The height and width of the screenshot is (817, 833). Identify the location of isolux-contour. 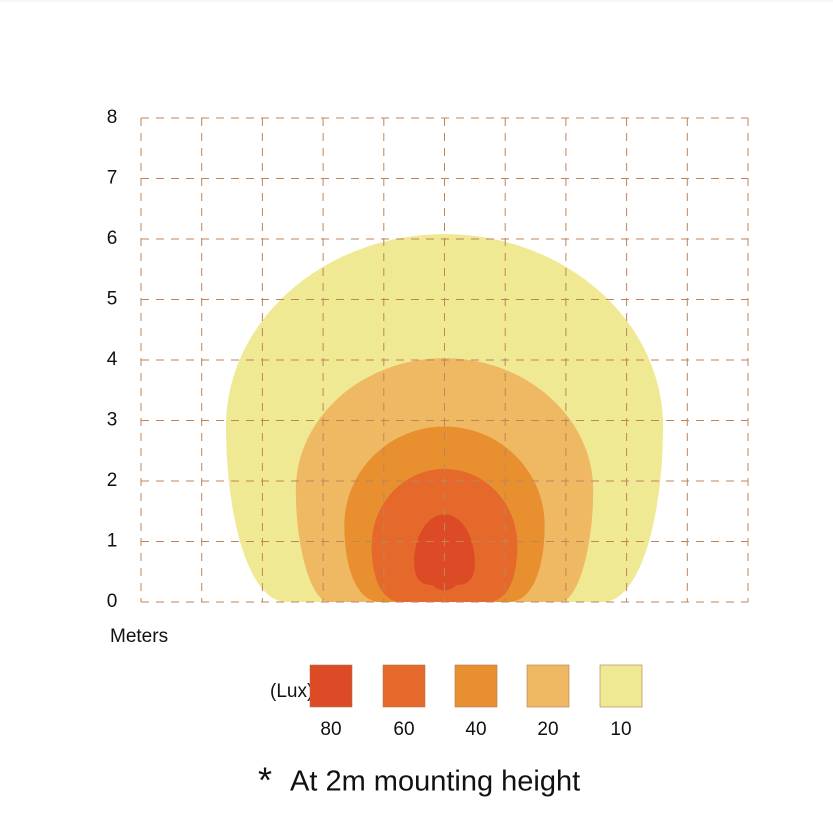
(444, 552).